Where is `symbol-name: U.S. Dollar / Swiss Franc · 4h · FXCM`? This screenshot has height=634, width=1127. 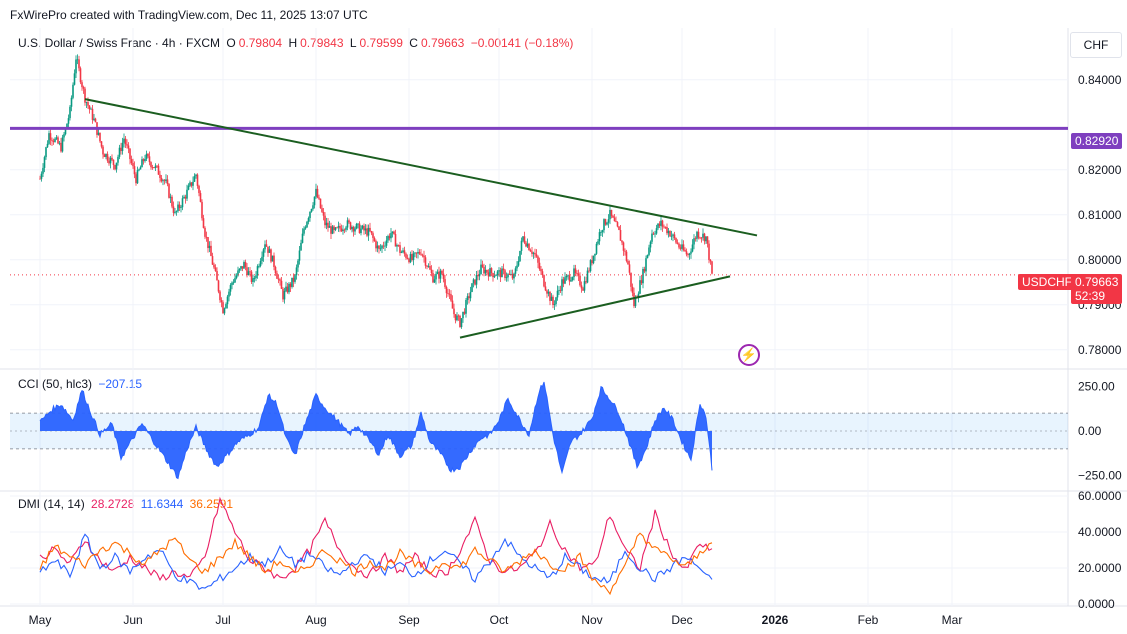
symbol-name: U.S. Dollar / Swiss Franc · 4h · FXCM is located at coordinates (119, 43).